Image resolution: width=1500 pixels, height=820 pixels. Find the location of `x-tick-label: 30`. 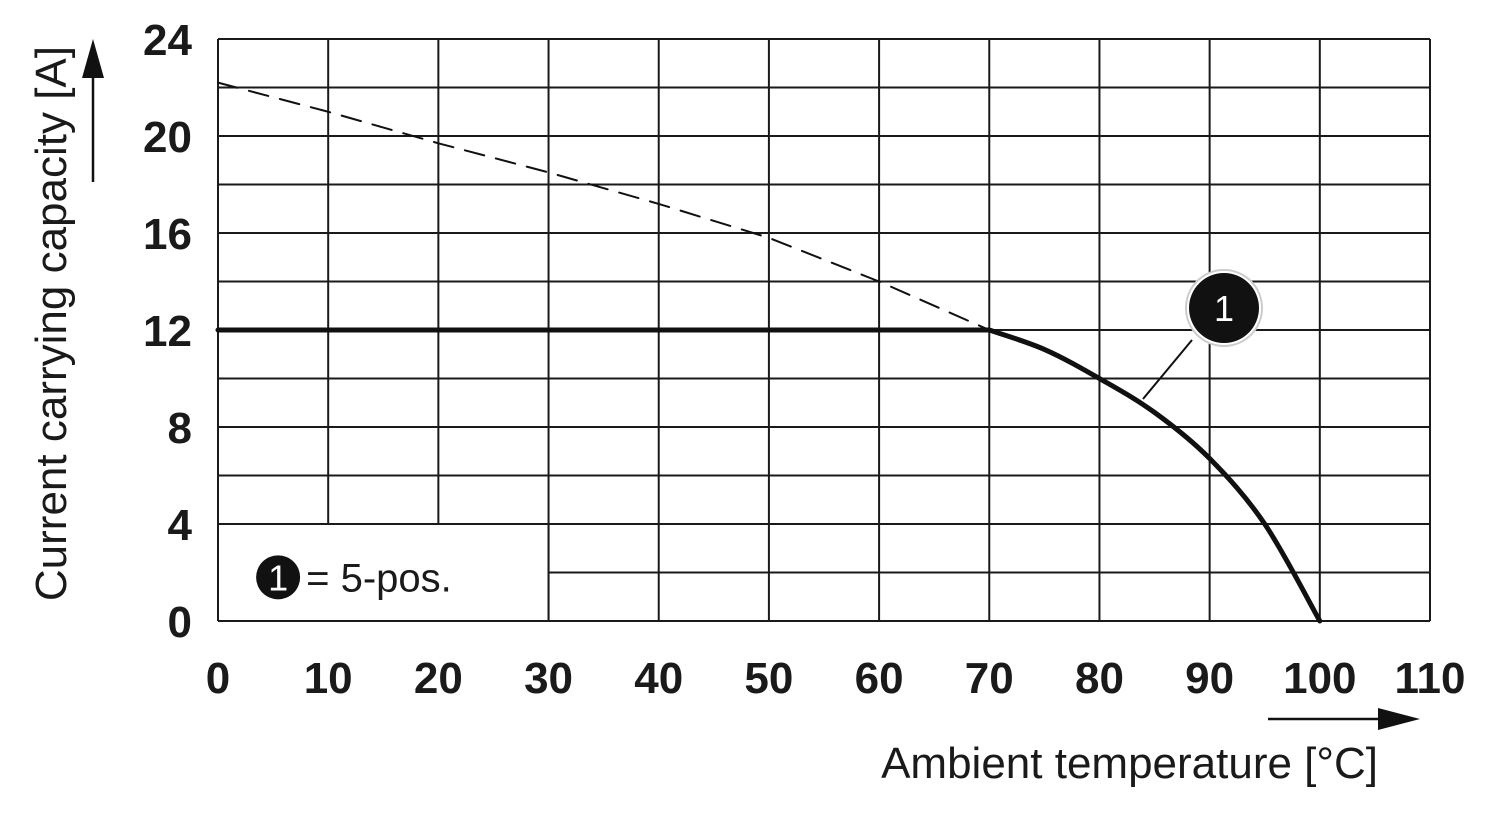

x-tick-label: 30 is located at coordinates (548, 678).